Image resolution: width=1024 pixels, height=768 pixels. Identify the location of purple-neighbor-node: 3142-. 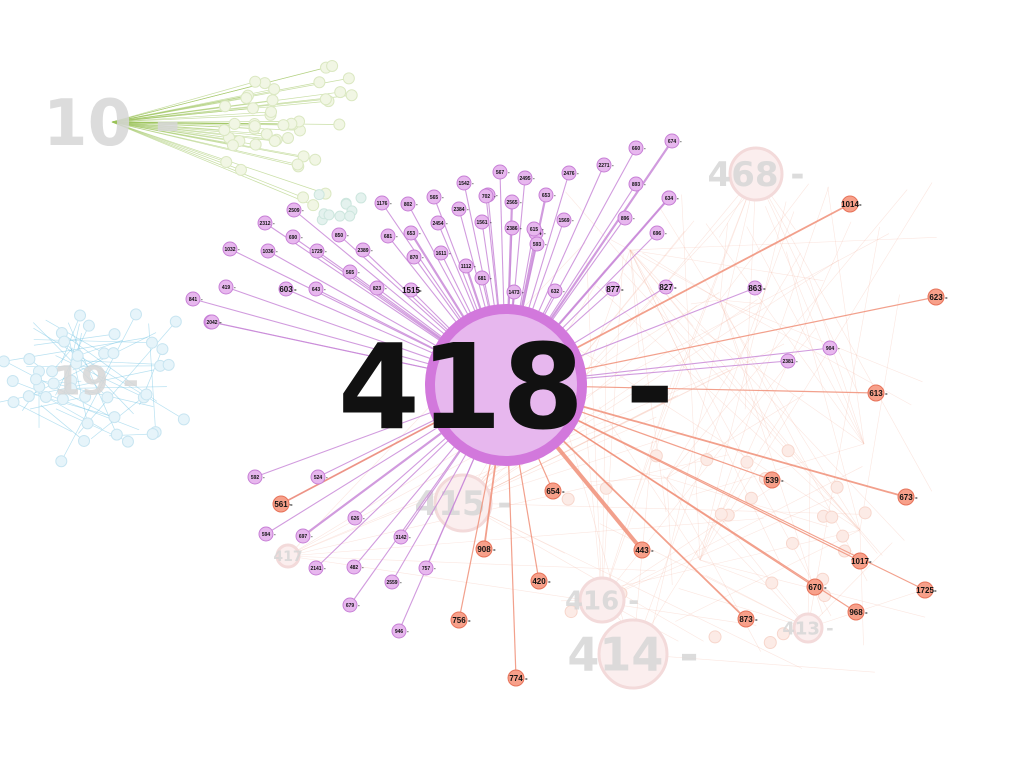
(402, 537).